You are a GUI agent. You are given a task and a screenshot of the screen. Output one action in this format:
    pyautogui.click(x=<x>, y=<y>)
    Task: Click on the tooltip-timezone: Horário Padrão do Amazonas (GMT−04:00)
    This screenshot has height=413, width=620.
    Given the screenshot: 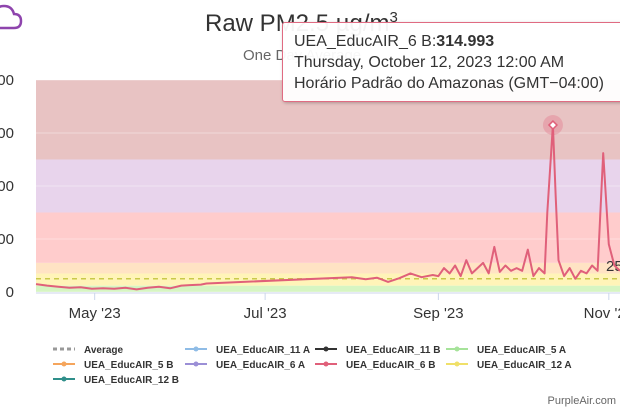 What is the action you would take?
    pyautogui.click(x=449, y=83)
    